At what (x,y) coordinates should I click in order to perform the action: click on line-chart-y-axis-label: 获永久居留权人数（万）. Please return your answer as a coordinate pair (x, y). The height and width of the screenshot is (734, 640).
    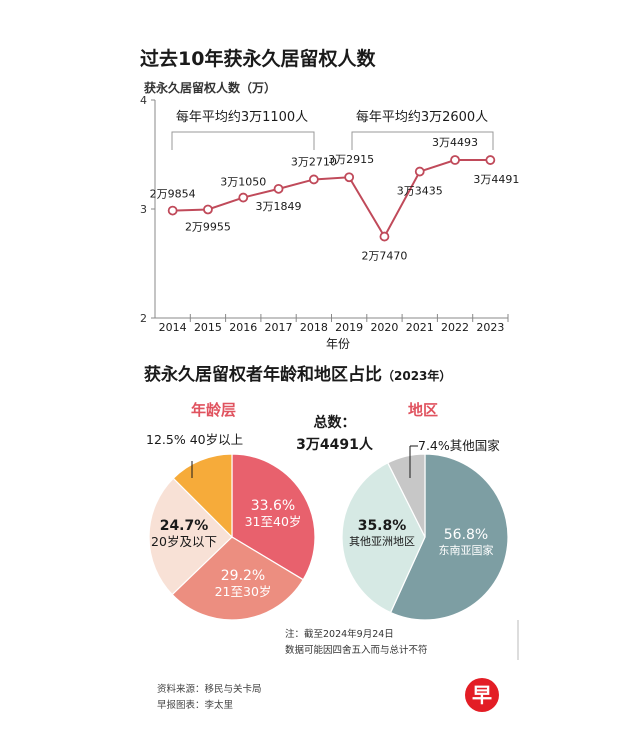
    Looking at the image, I should click on (210, 88).